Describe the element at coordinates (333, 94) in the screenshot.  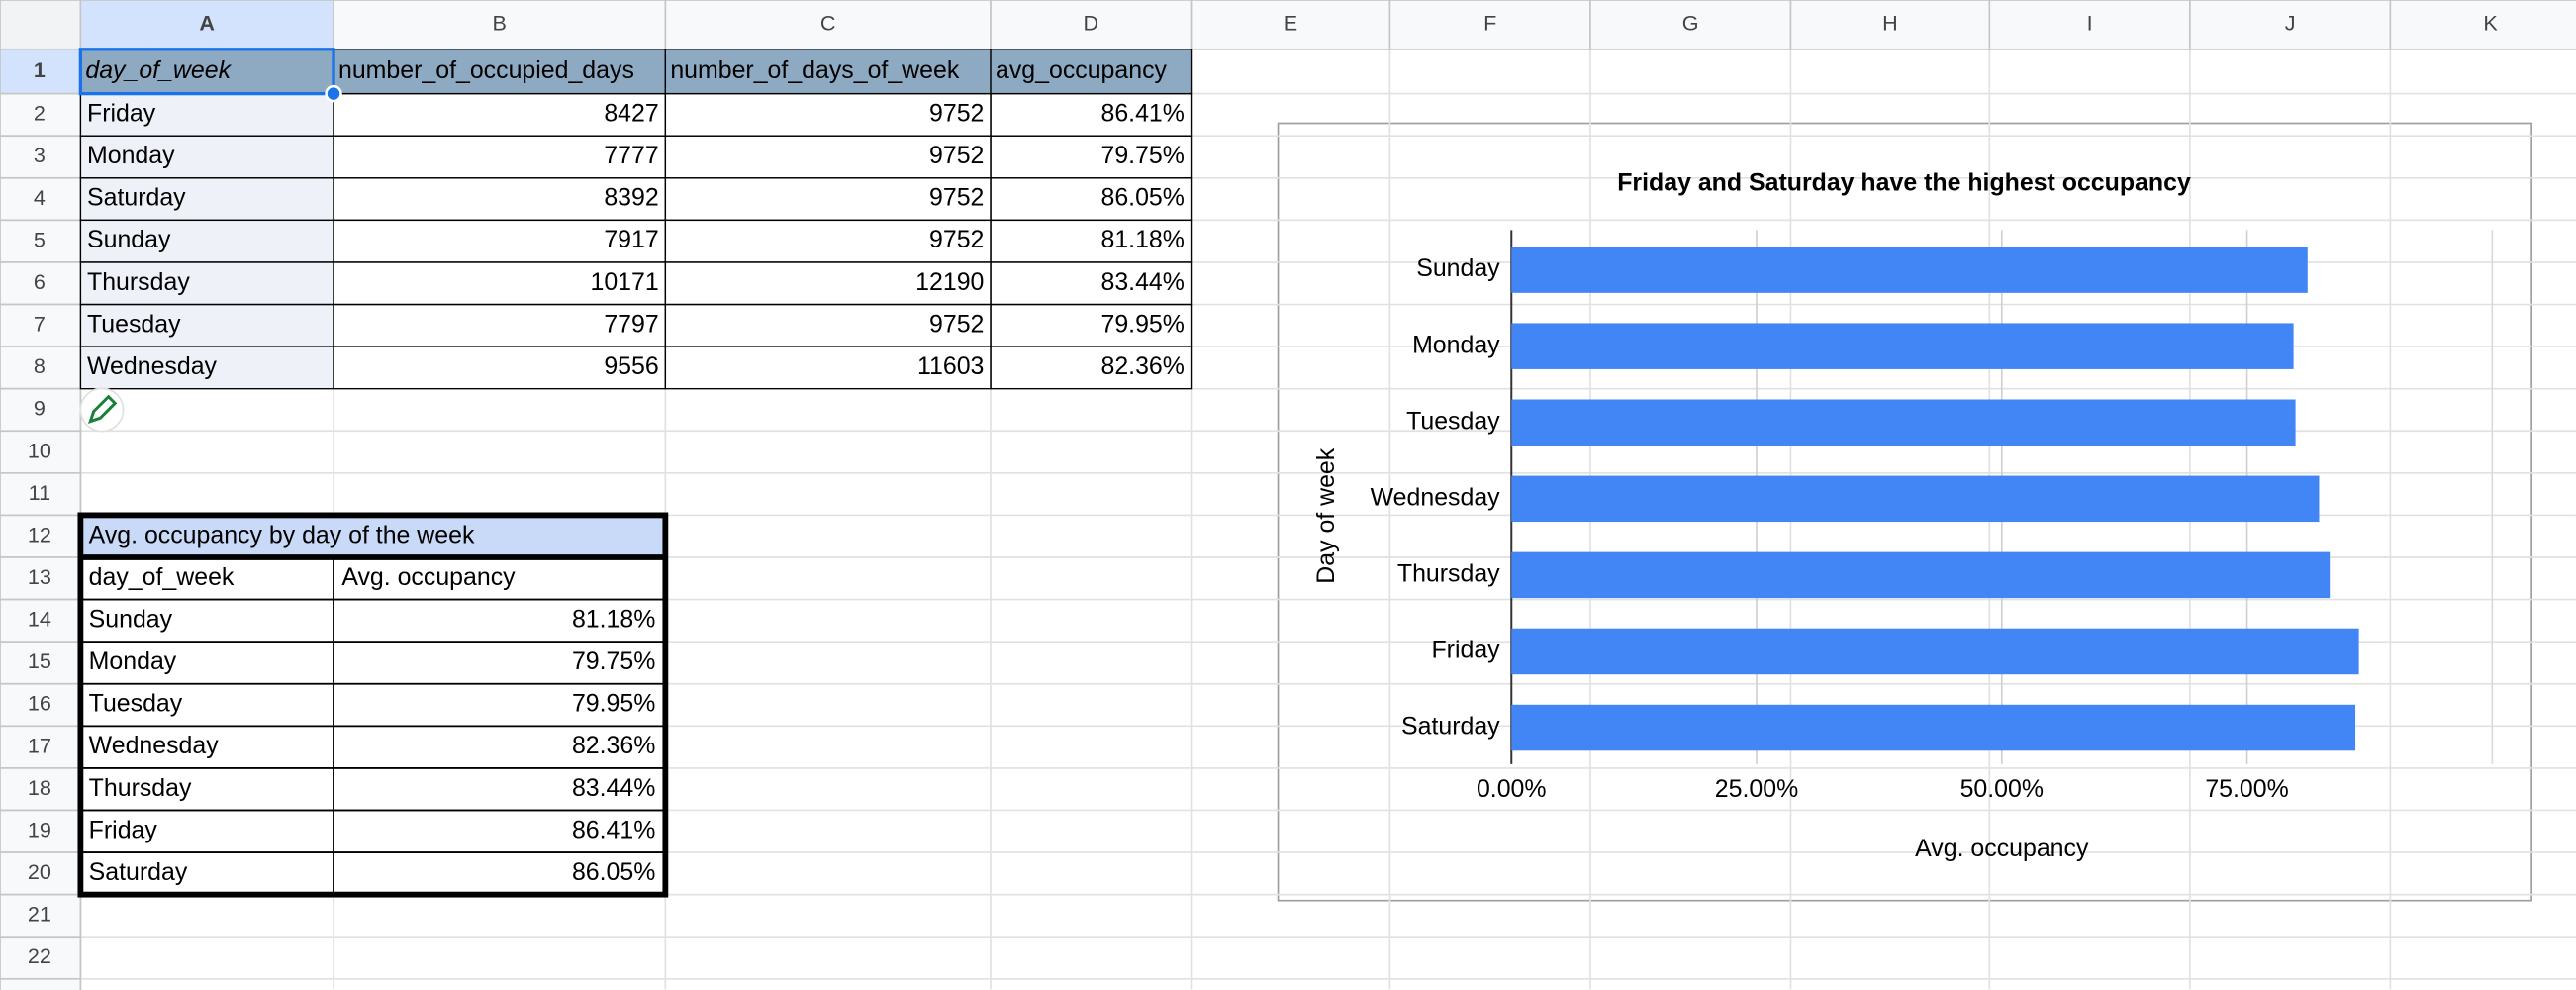
I see `fill-handle` at that location.